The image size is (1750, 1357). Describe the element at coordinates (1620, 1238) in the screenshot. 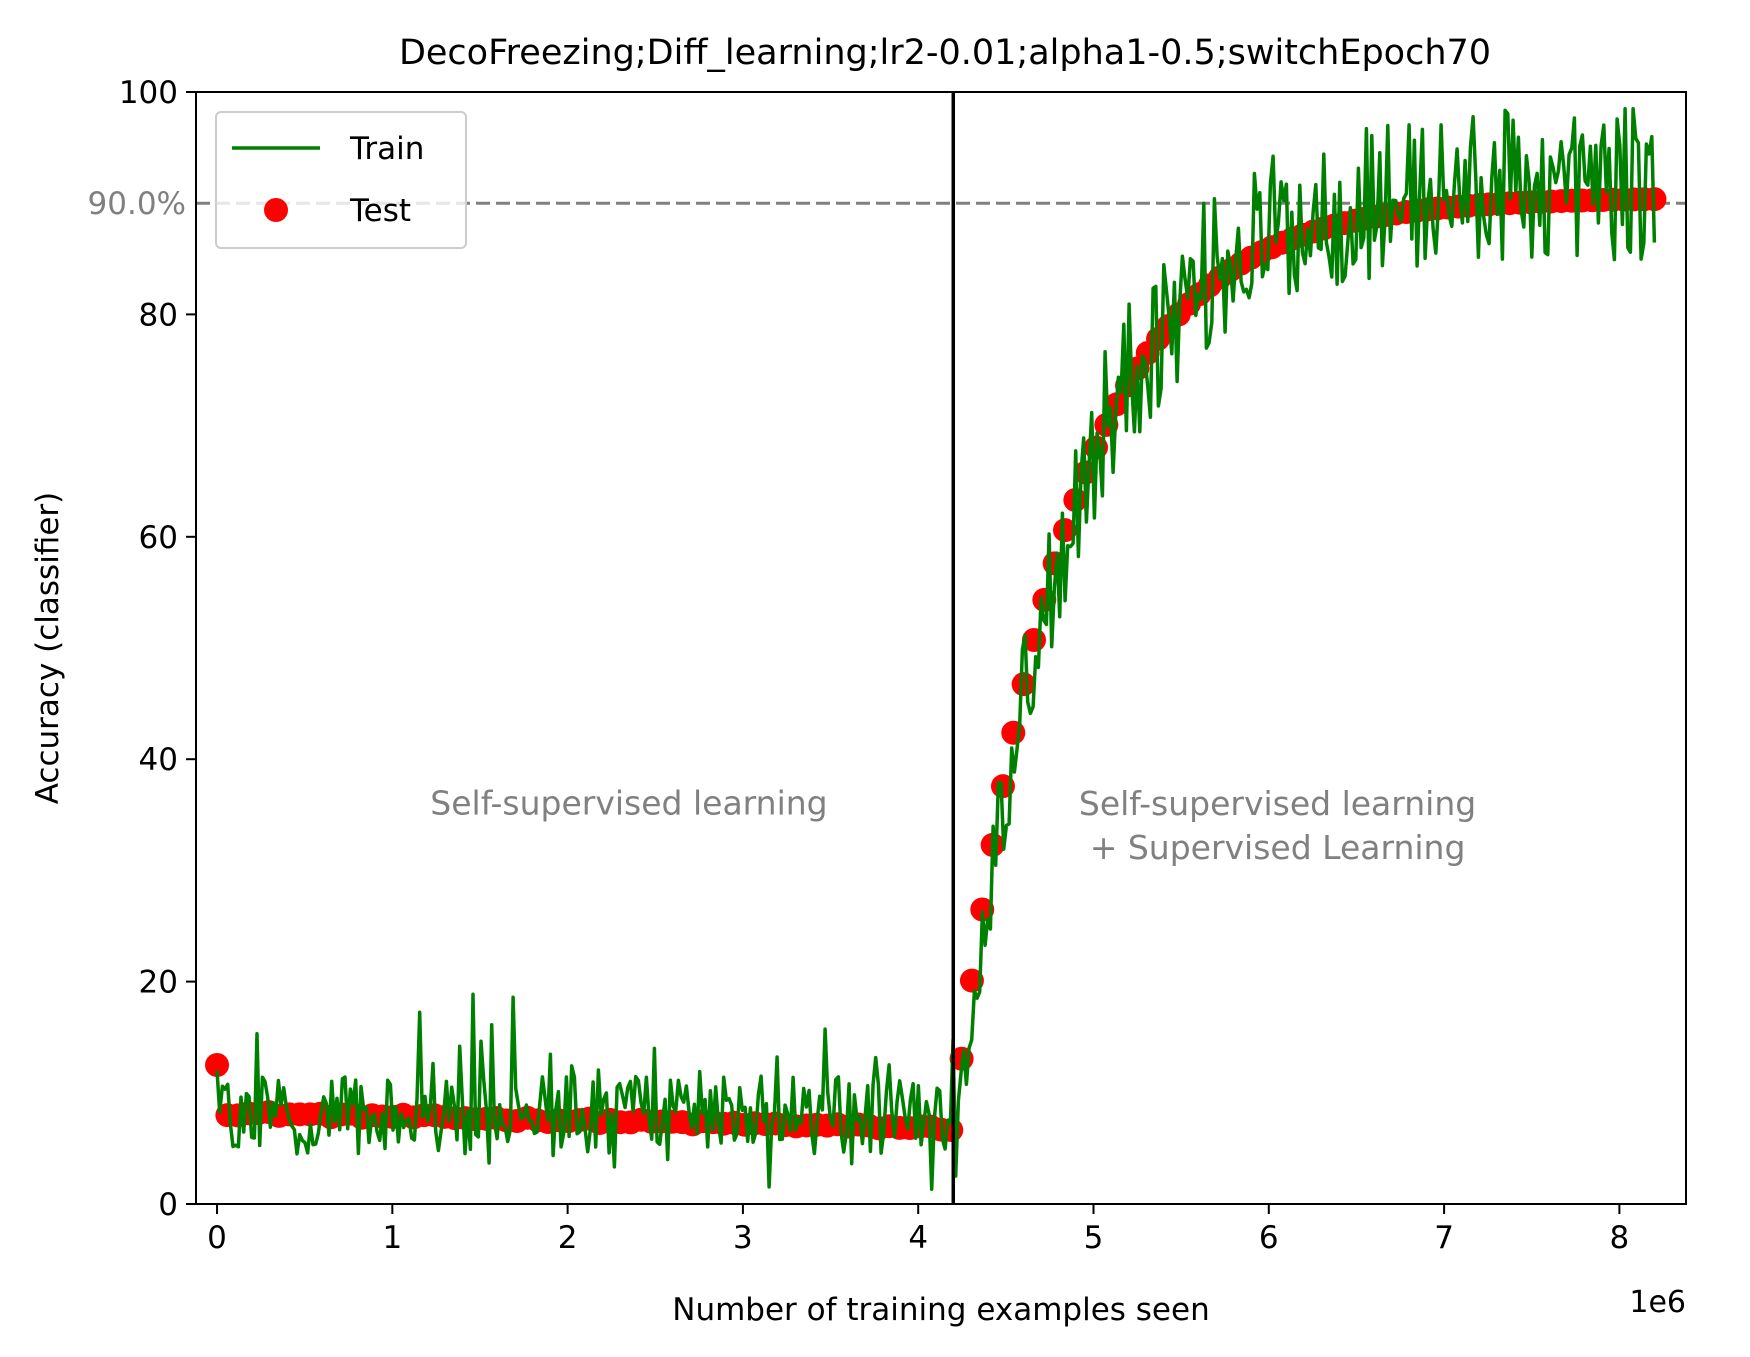

I see `x-tick-label: 8` at that location.